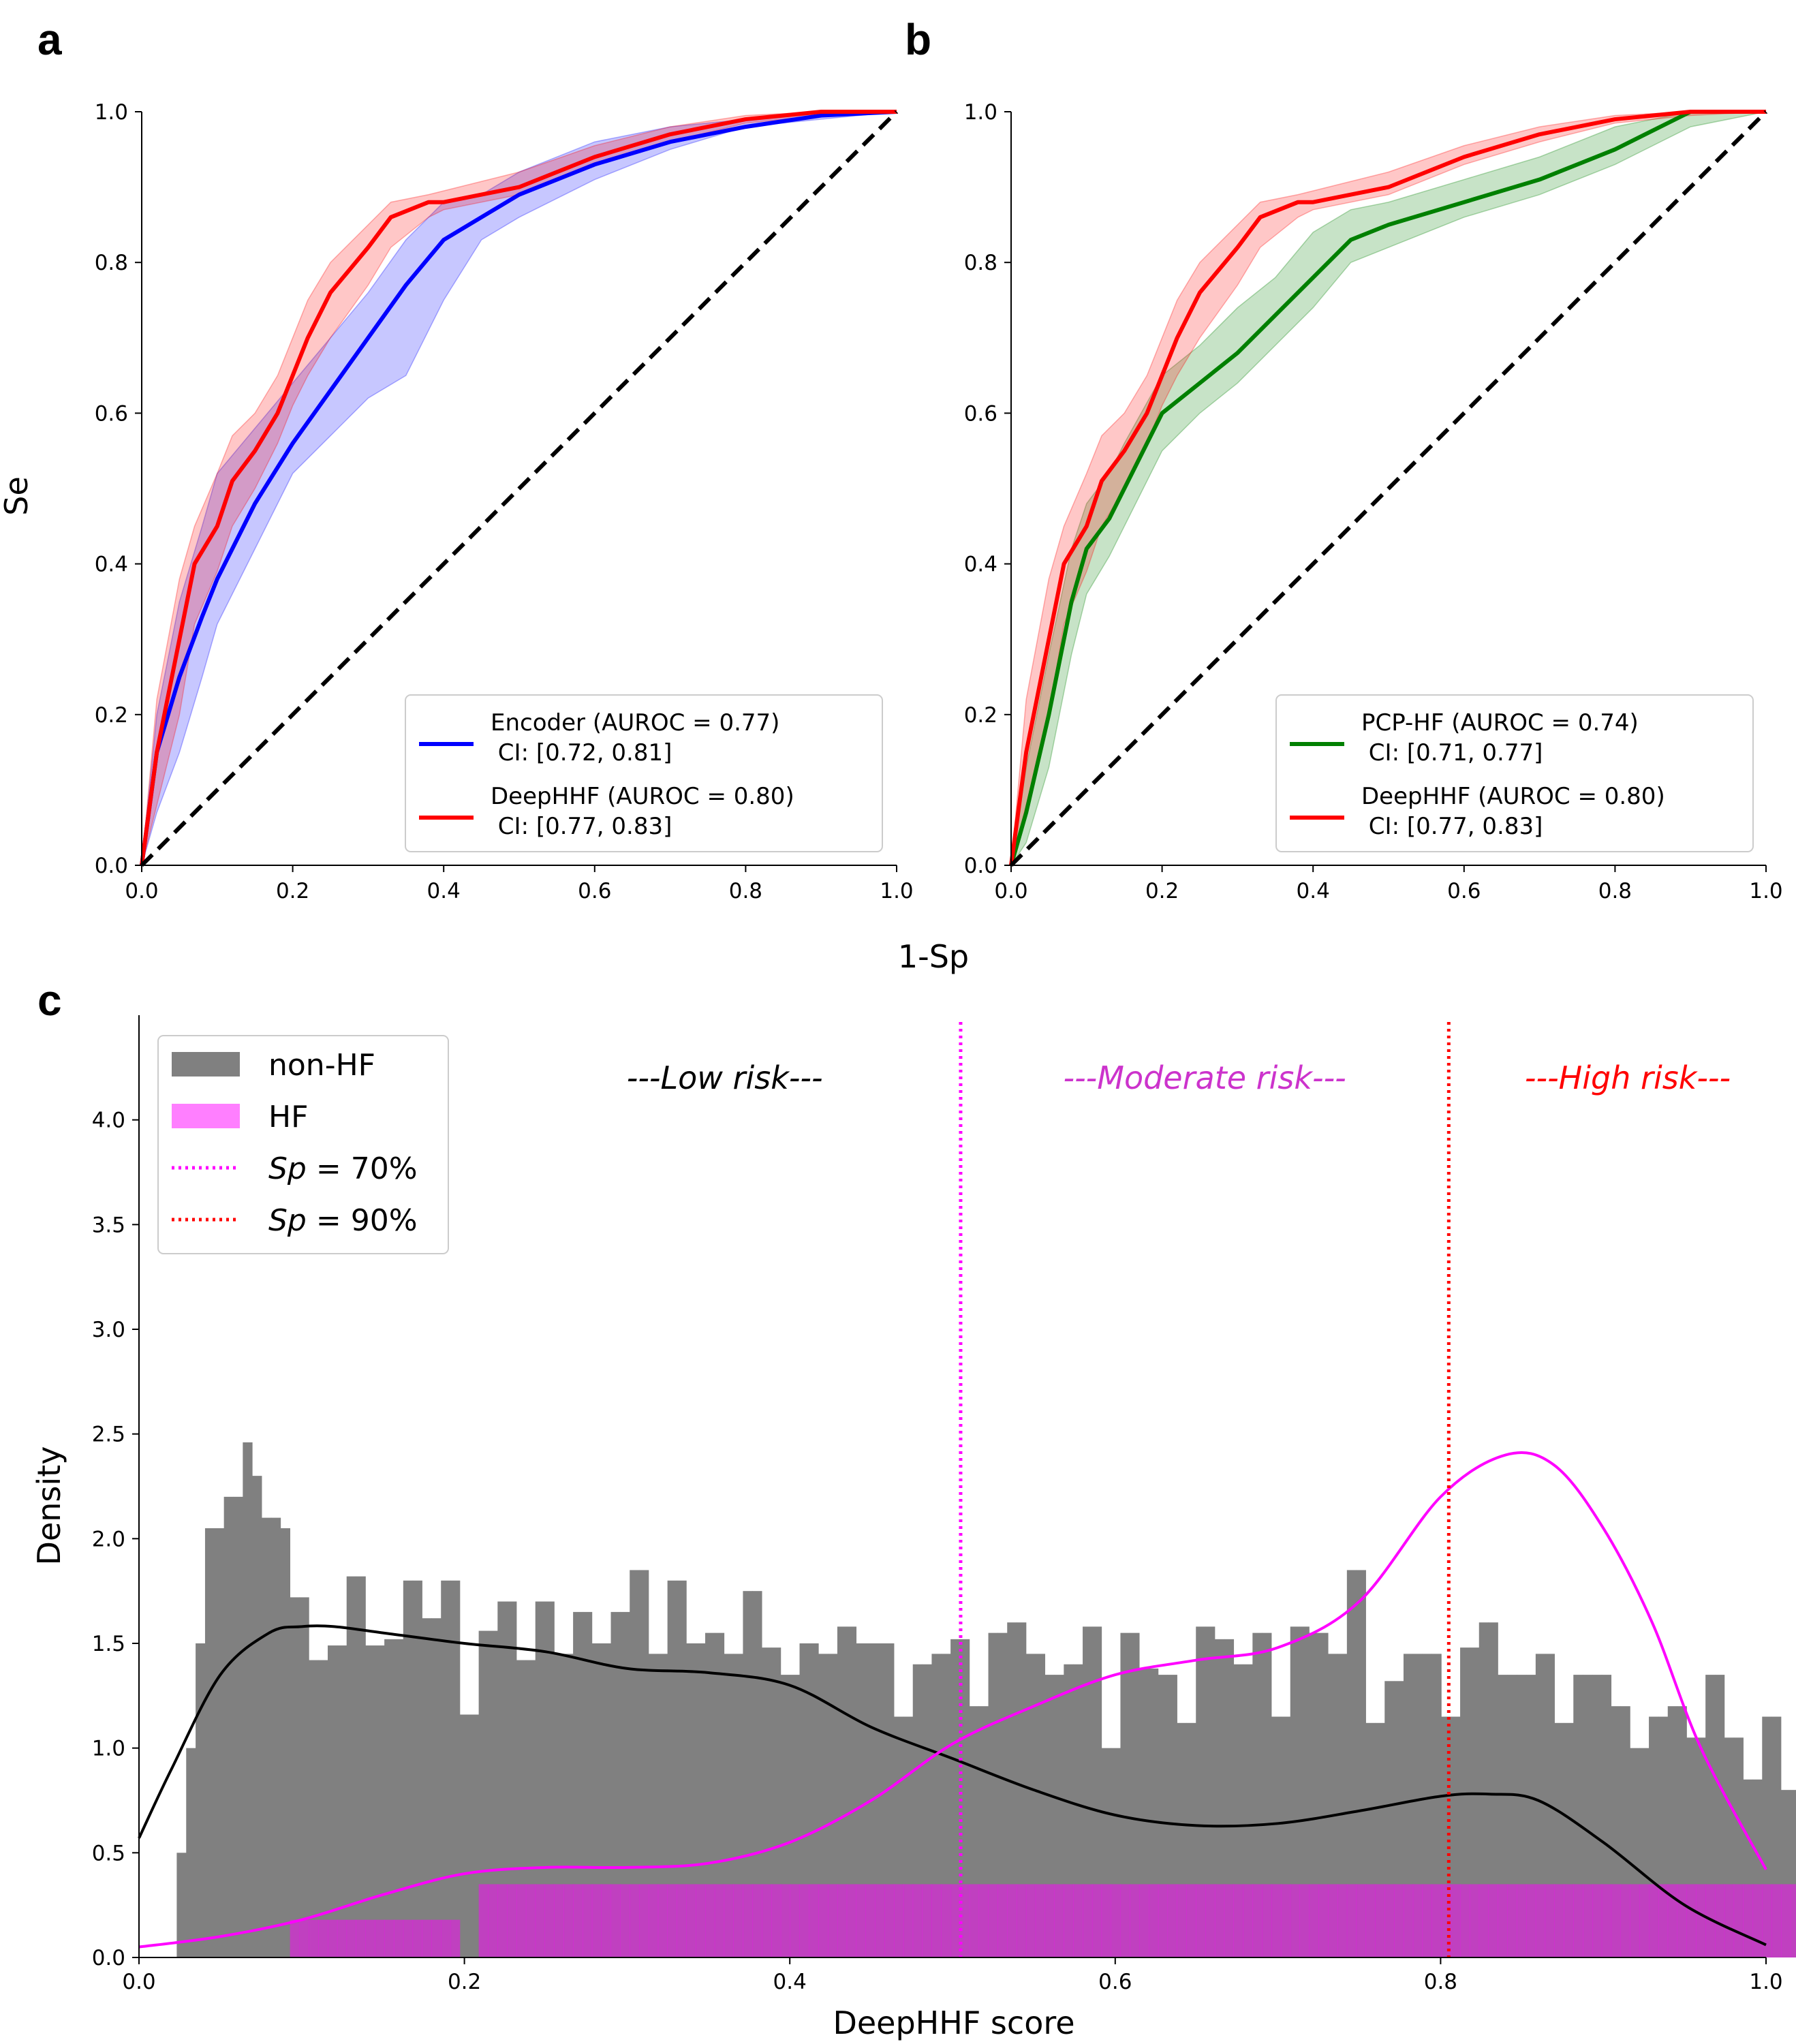 The height and width of the screenshot is (2044, 1796). Describe the element at coordinates (303, 1144) in the screenshot. I see `legend-box` at that location.